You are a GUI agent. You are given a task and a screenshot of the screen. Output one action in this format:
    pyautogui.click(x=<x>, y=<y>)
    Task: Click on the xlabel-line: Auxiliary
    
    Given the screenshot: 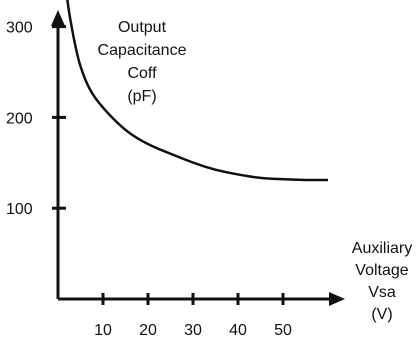 What is the action you would take?
    pyautogui.click(x=382, y=248)
    